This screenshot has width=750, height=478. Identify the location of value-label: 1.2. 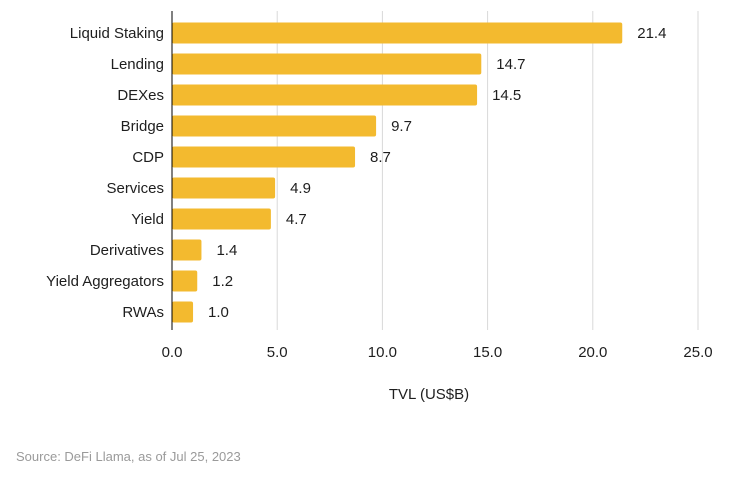
(222, 281).